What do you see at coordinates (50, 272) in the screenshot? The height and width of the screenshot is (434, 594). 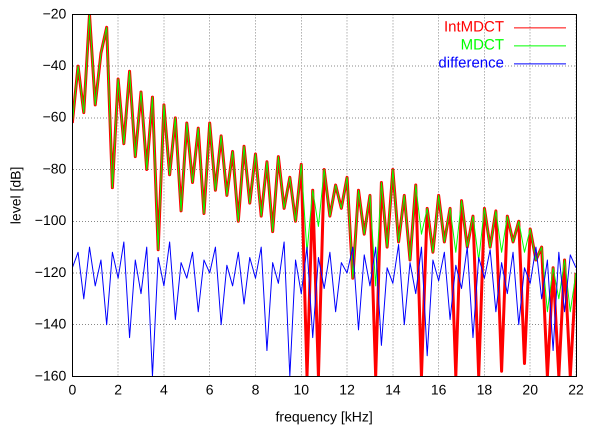 I see `y-tick-label: −120` at bounding box center [50, 272].